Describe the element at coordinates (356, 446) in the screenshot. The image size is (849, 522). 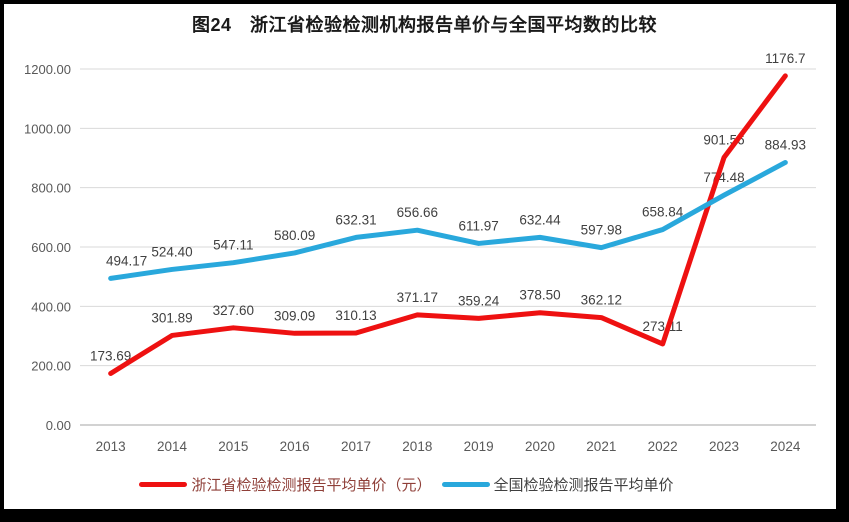
I see `x-tick-label: 2017` at that location.